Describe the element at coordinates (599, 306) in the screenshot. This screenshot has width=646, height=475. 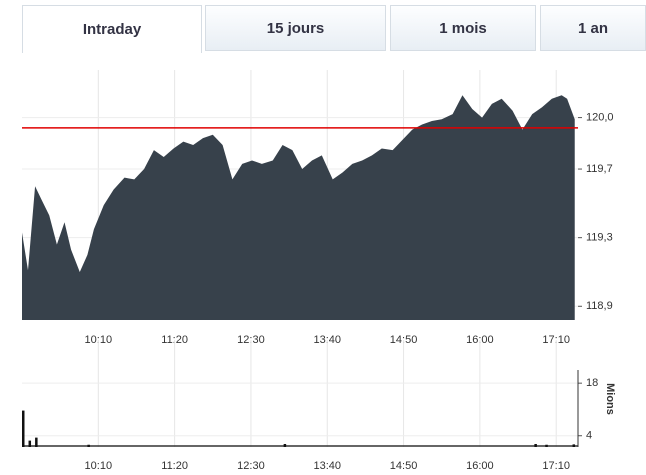
I see `y-tick-label: 118,9` at that location.